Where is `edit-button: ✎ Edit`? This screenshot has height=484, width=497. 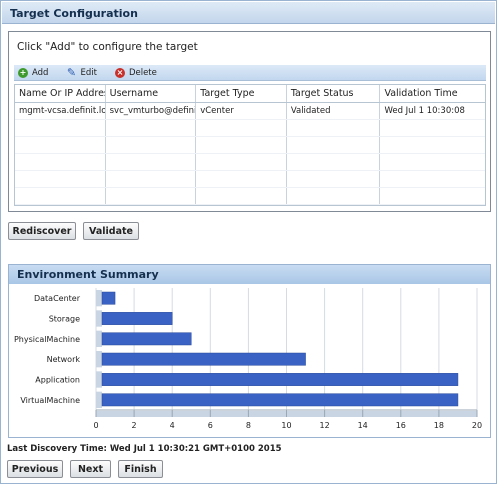 edit-button: ✎ Edit is located at coordinates (81, 72).